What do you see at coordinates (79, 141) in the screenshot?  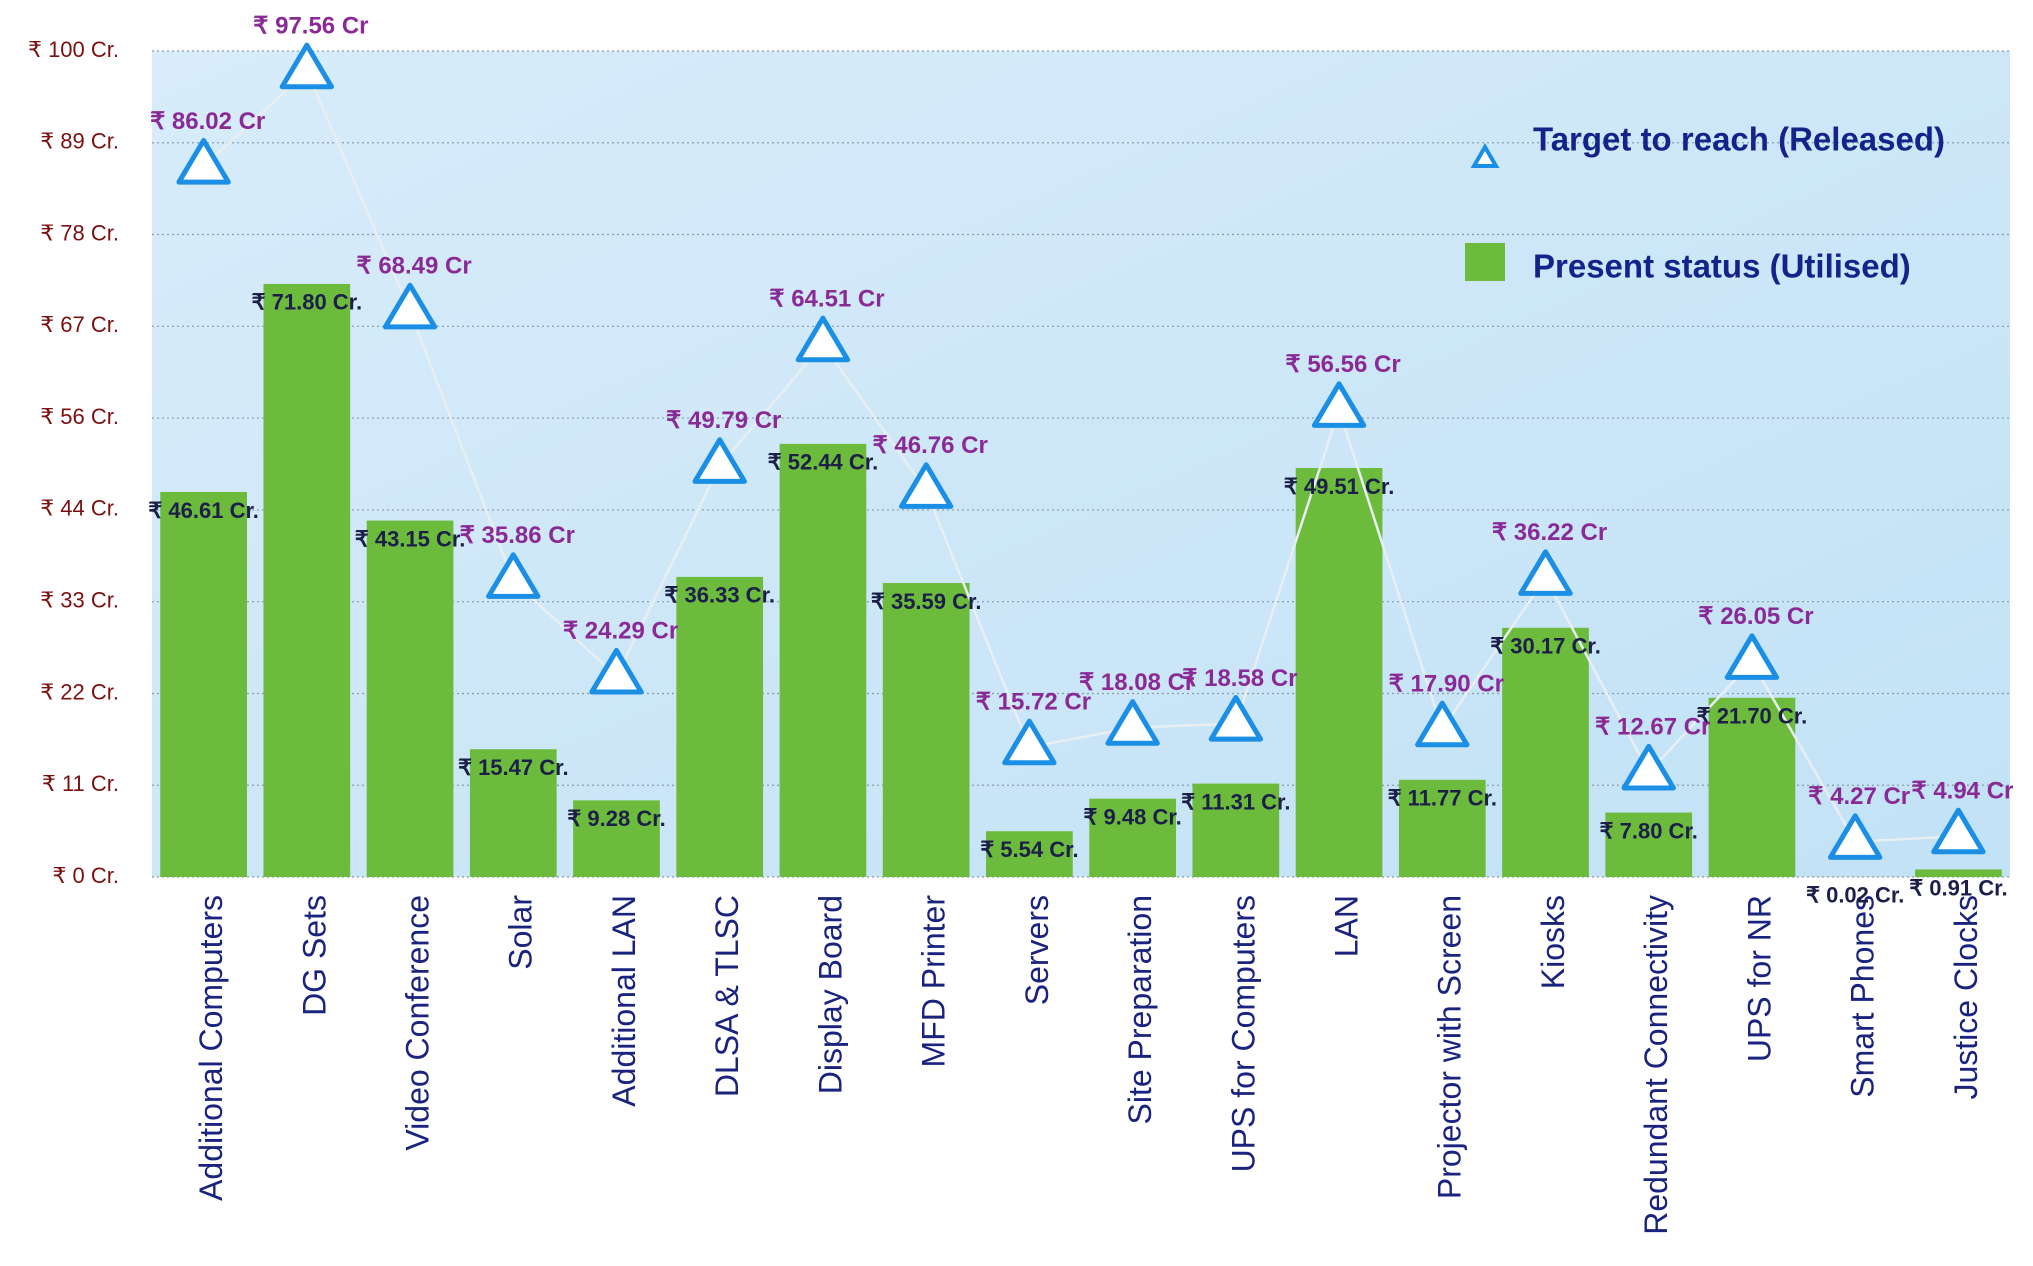 I see `y-tick-label: ₹ 89 Cr.` at bounding box center [79, 141].